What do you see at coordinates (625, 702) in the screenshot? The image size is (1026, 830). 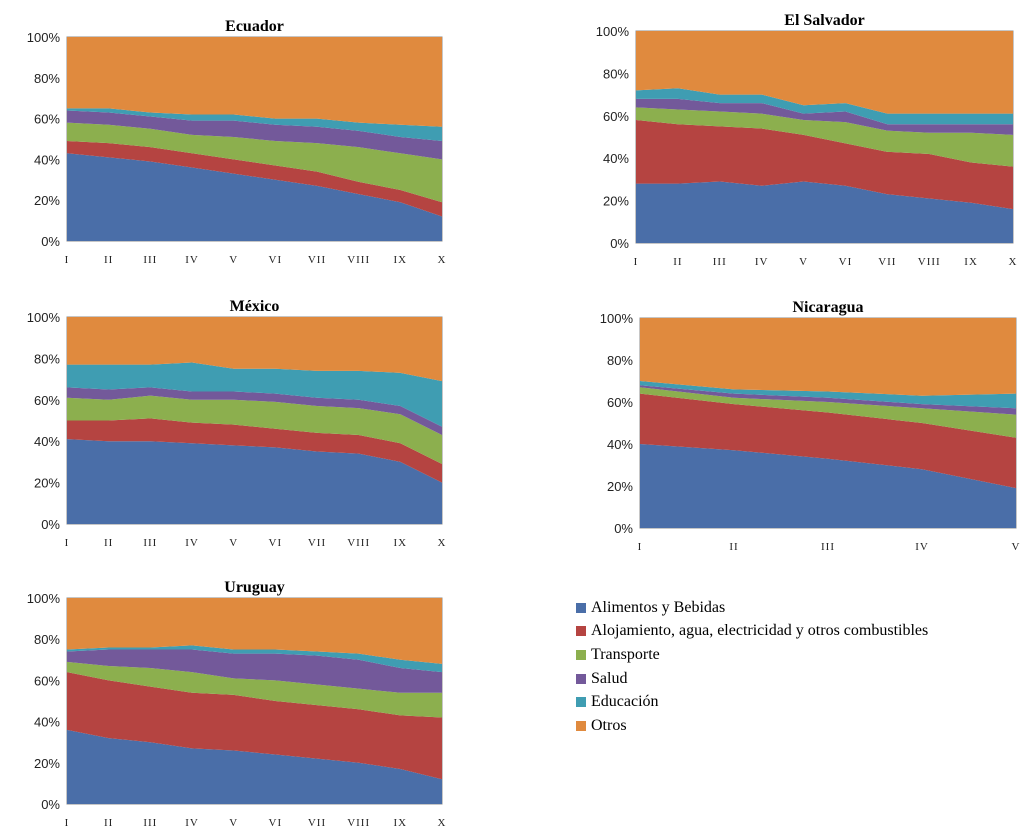 I see `legend-label: Educación` at bounding box center [625, 702].